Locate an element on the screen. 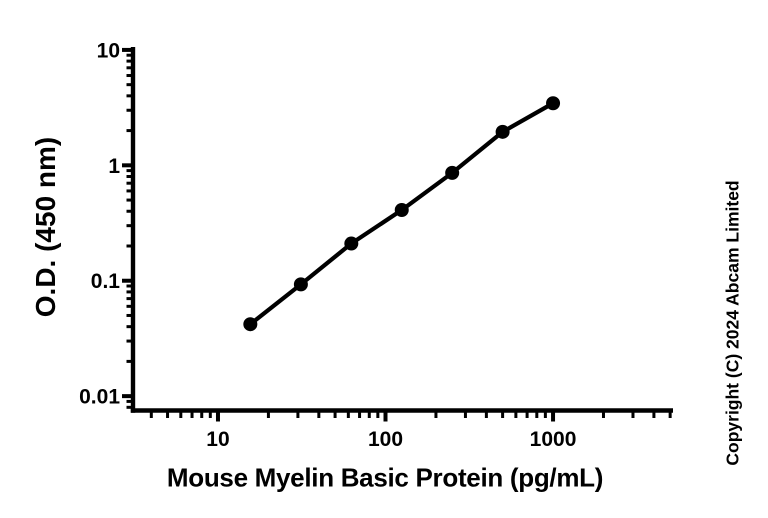  copyright-text: Copyright (C) 2024 Abcam Limited is located at coordinates (732, 323).